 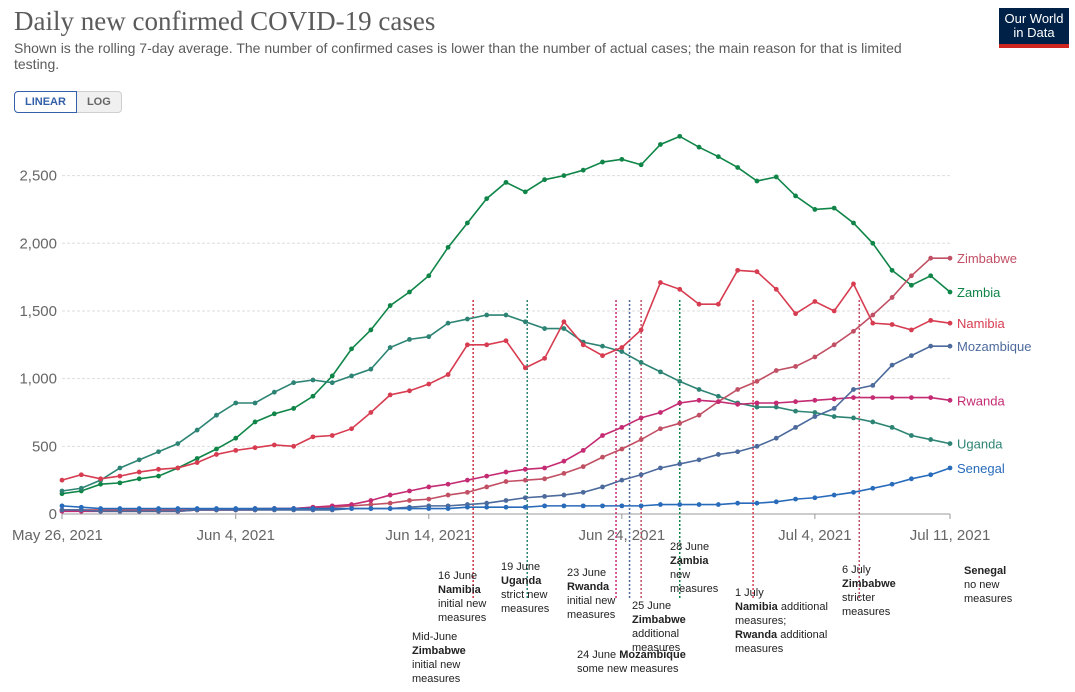 I want to click on annotation-16-june-namibia: 16 June Namibia initial new measures, so click(x=468, y=597).